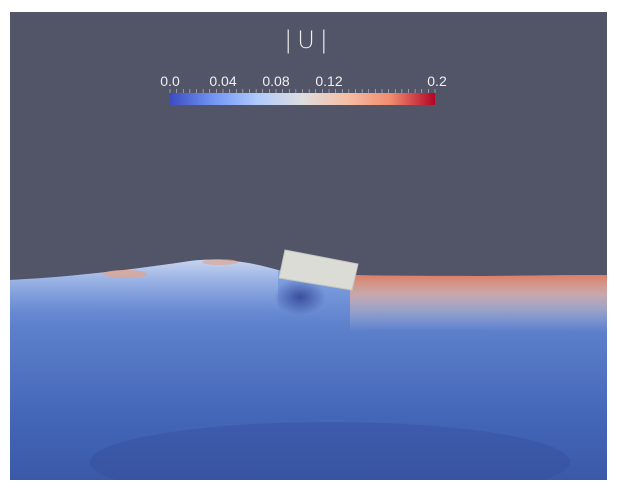  I want to click on surface-band-left, so click(144, 285).